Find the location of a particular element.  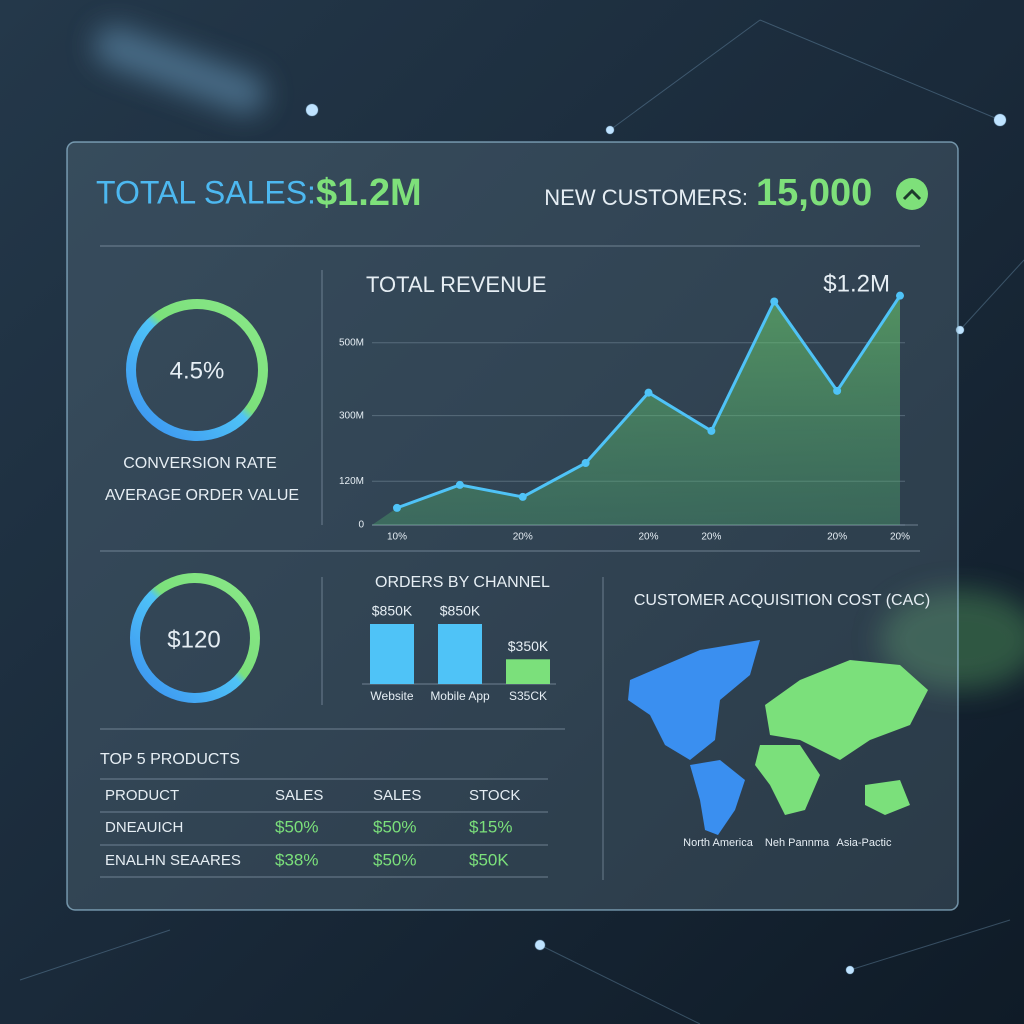

table-header: STOCK is located at coordinates (494, 795).